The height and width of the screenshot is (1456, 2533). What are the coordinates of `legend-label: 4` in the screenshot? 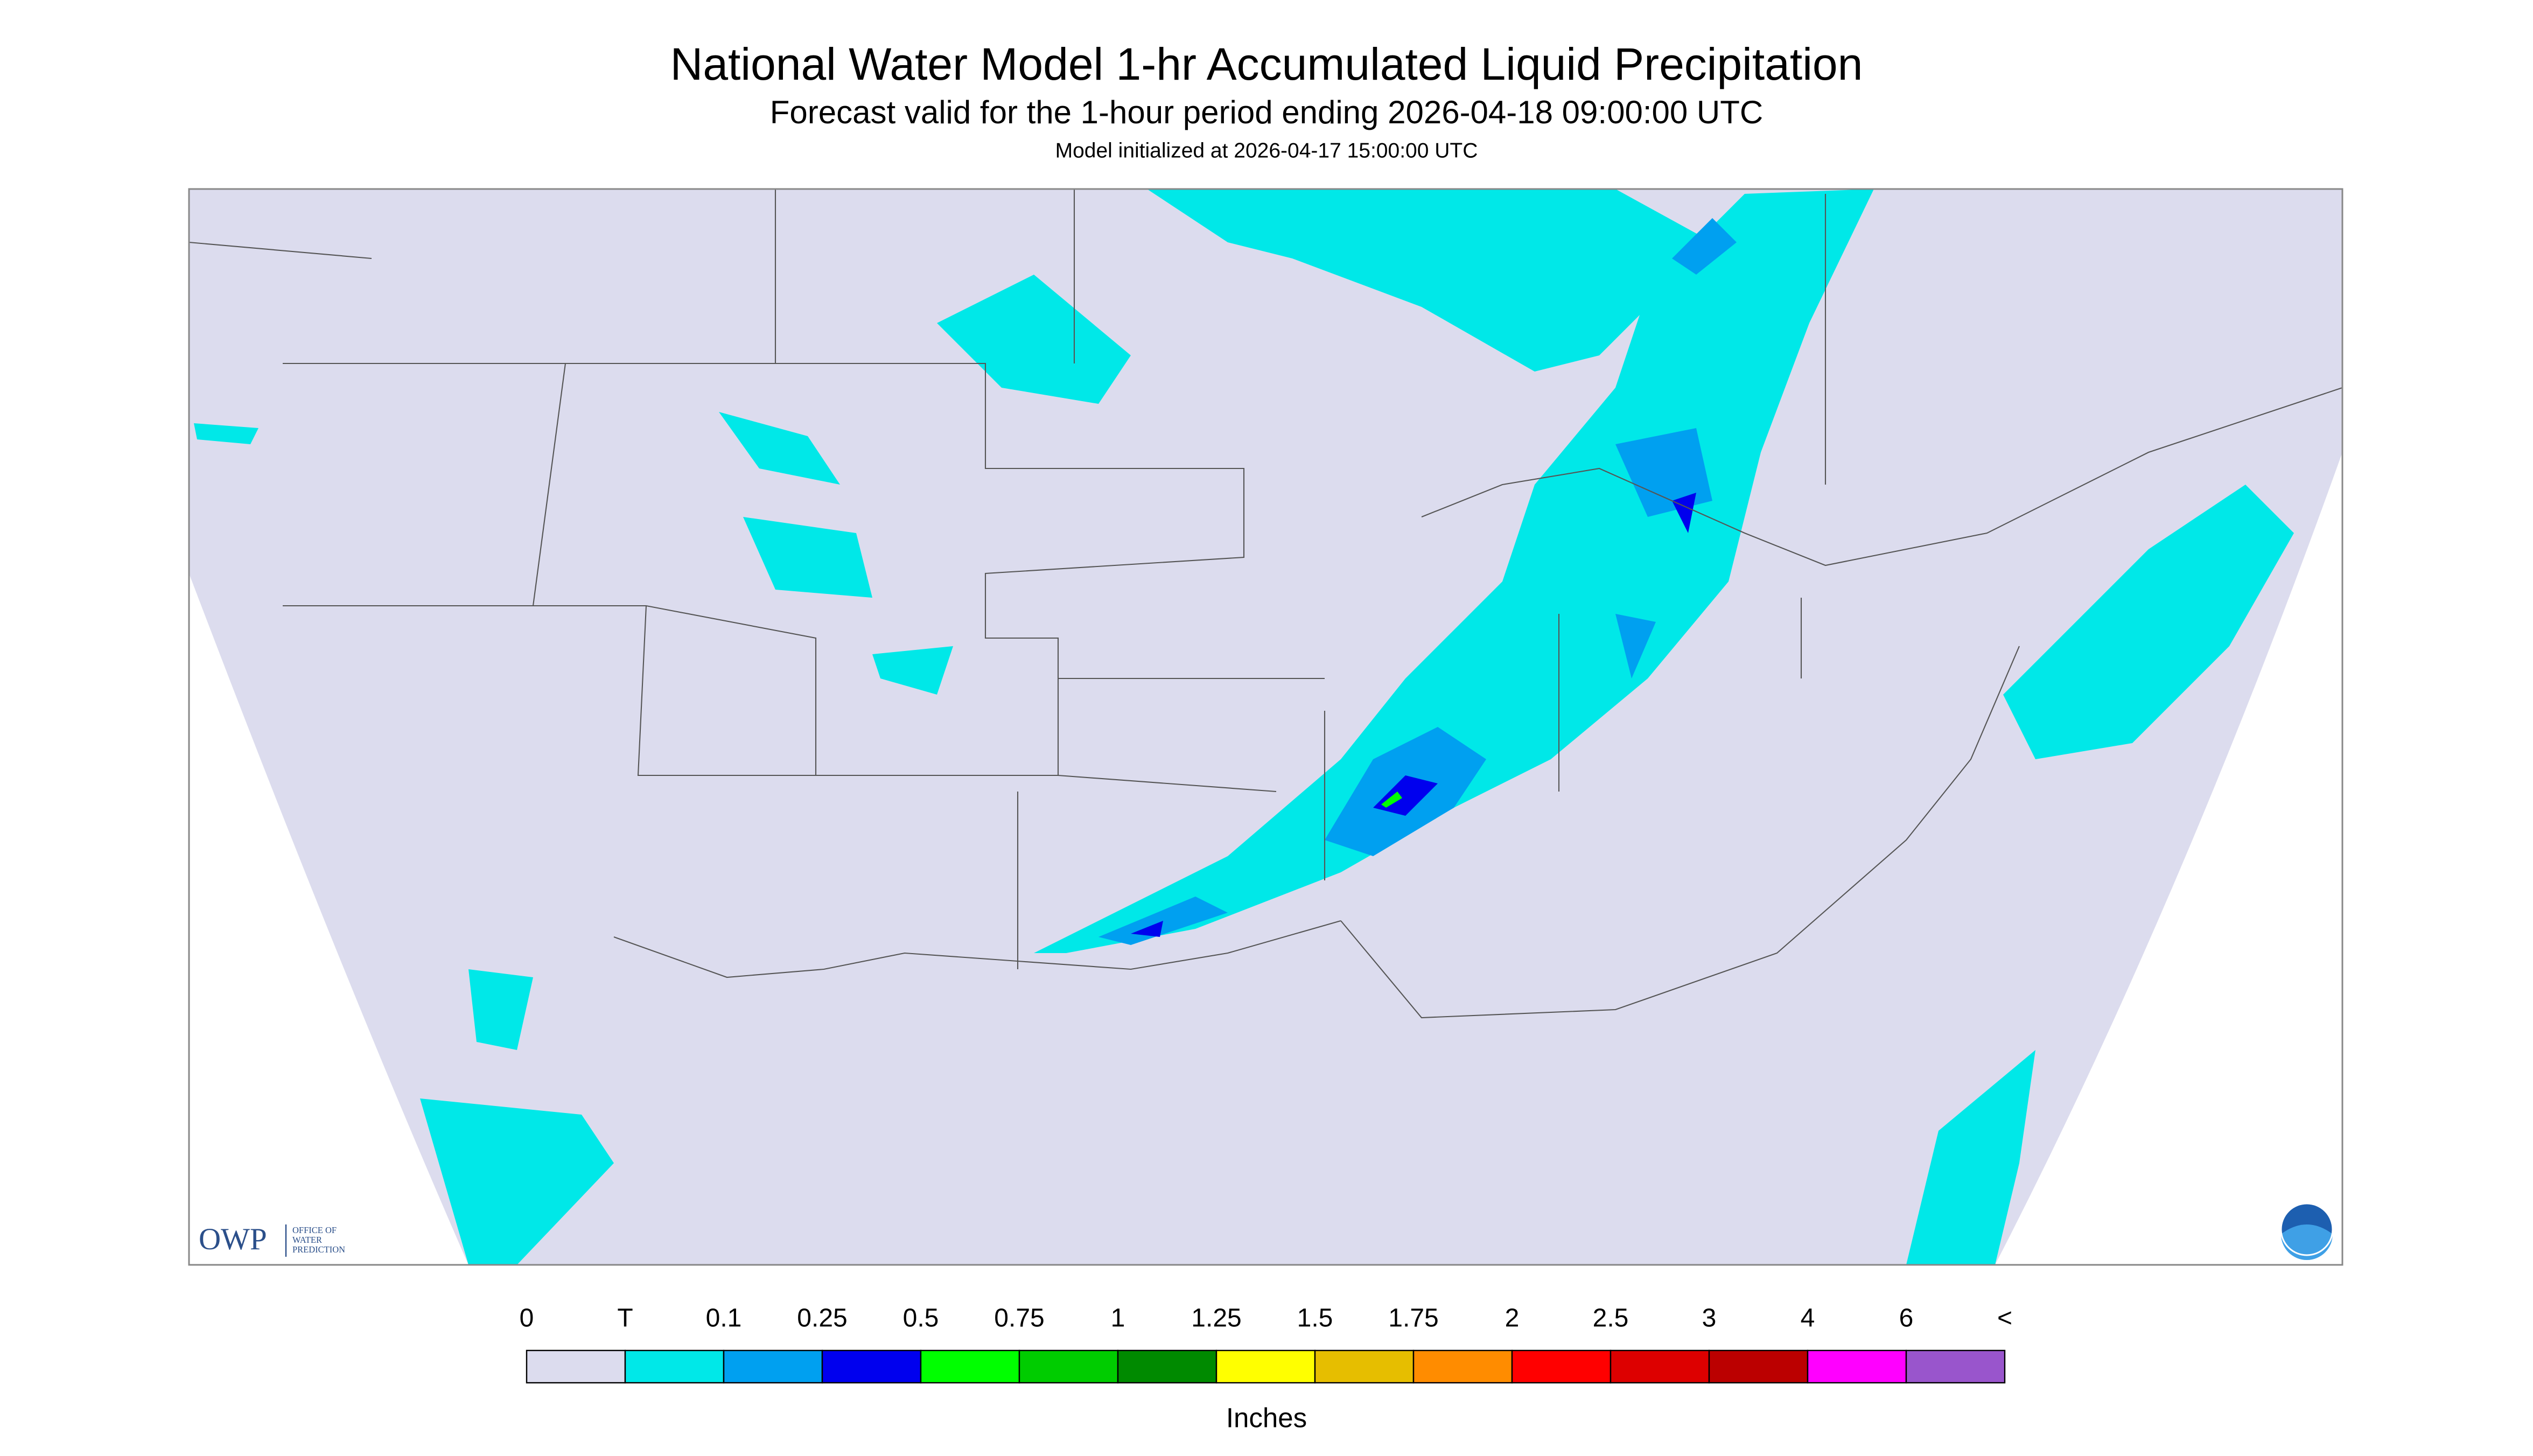 It's located at (1808, 1318).